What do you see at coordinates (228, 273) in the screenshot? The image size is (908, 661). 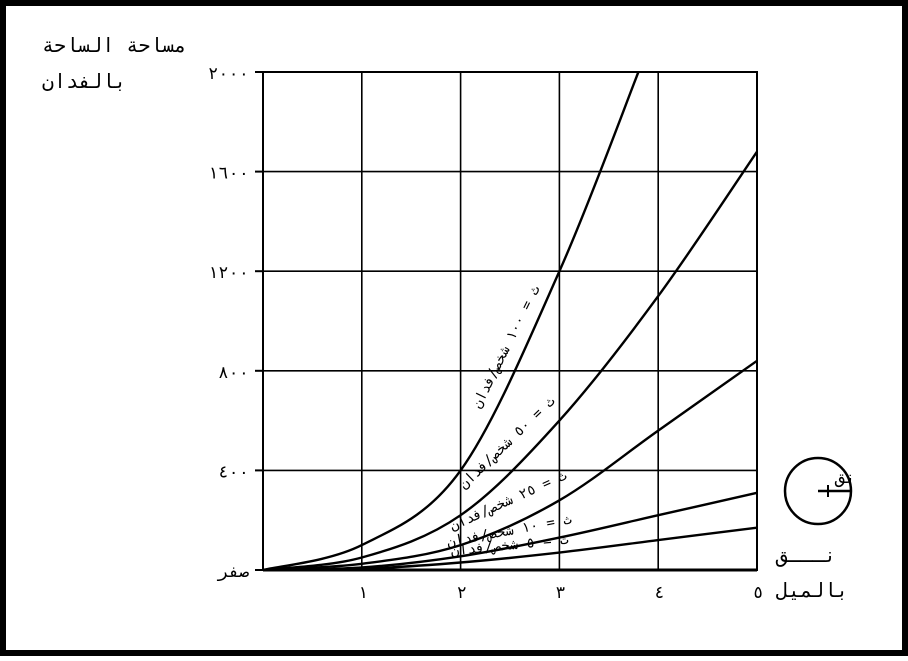 I see `y-tick-label-4: ١٢٠٠` at bounding box center [228, 273].